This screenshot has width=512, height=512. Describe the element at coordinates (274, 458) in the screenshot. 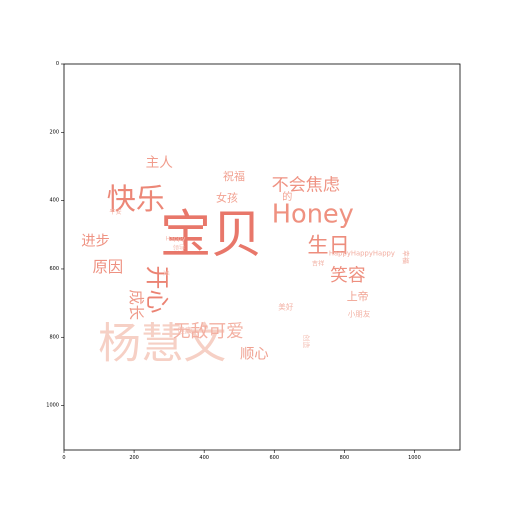

I see `x-tick-label: 600` at that location.